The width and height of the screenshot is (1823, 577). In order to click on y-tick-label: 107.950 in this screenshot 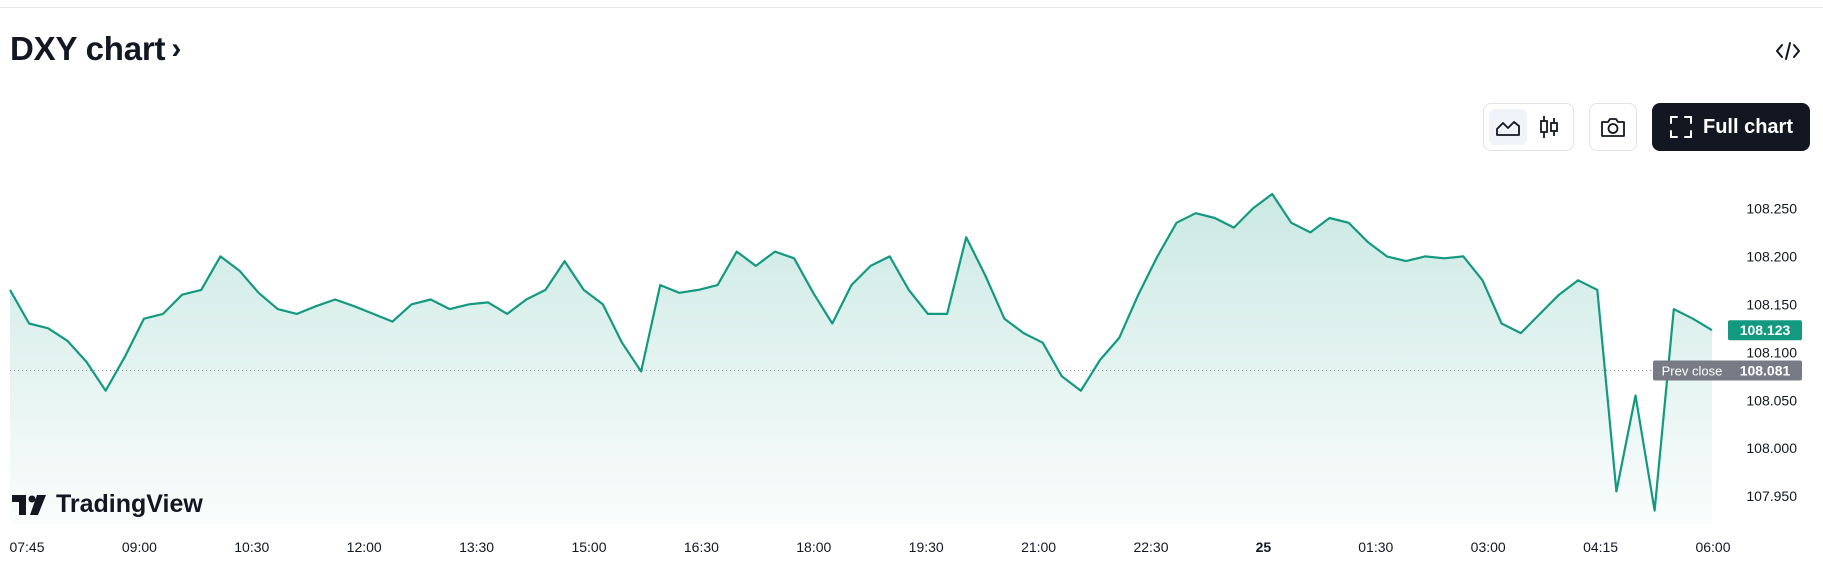, I will do `click(1771, 496)`.